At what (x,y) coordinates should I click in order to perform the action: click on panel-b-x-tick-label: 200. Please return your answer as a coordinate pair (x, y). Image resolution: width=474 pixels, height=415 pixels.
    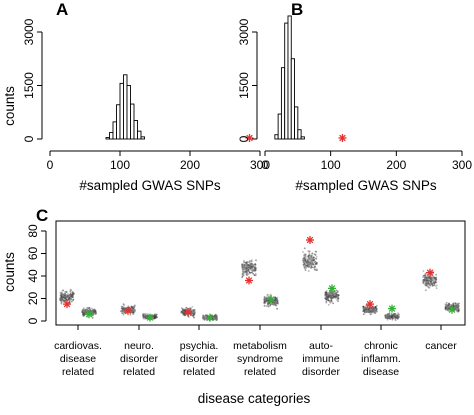
    Looking at the image, I should click on (396, 165).